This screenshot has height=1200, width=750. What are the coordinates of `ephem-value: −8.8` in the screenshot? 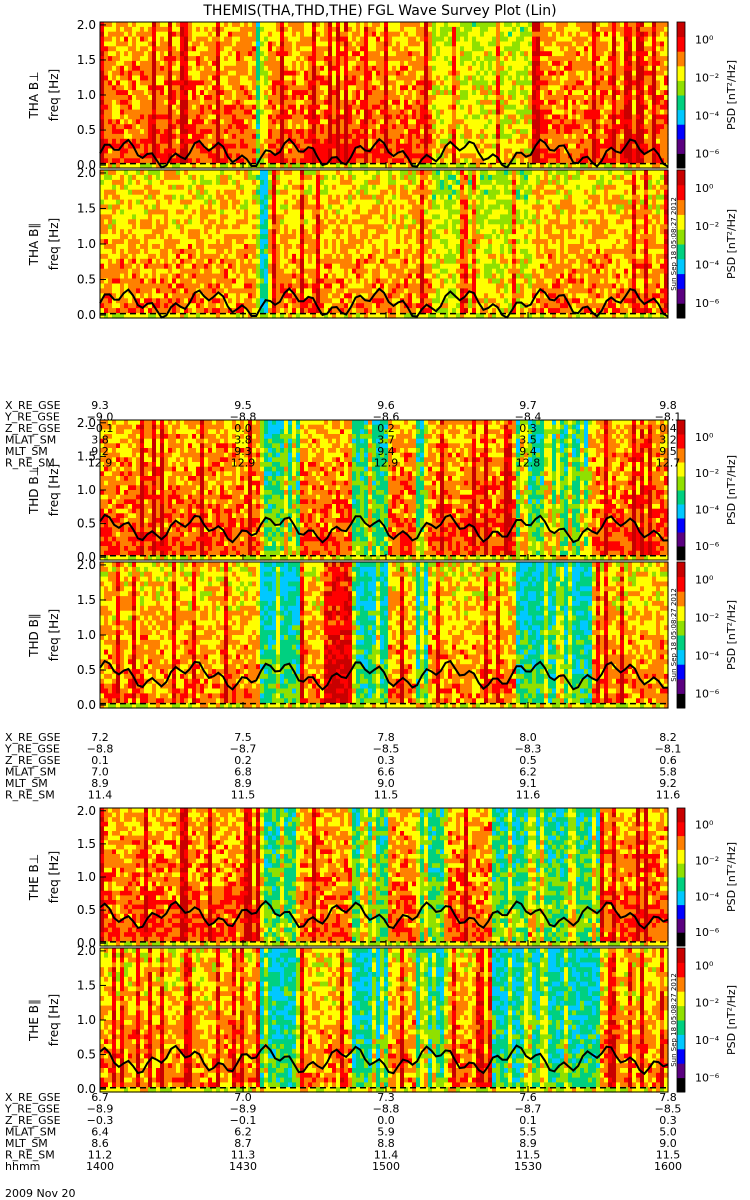 It's located at (386, 1109).